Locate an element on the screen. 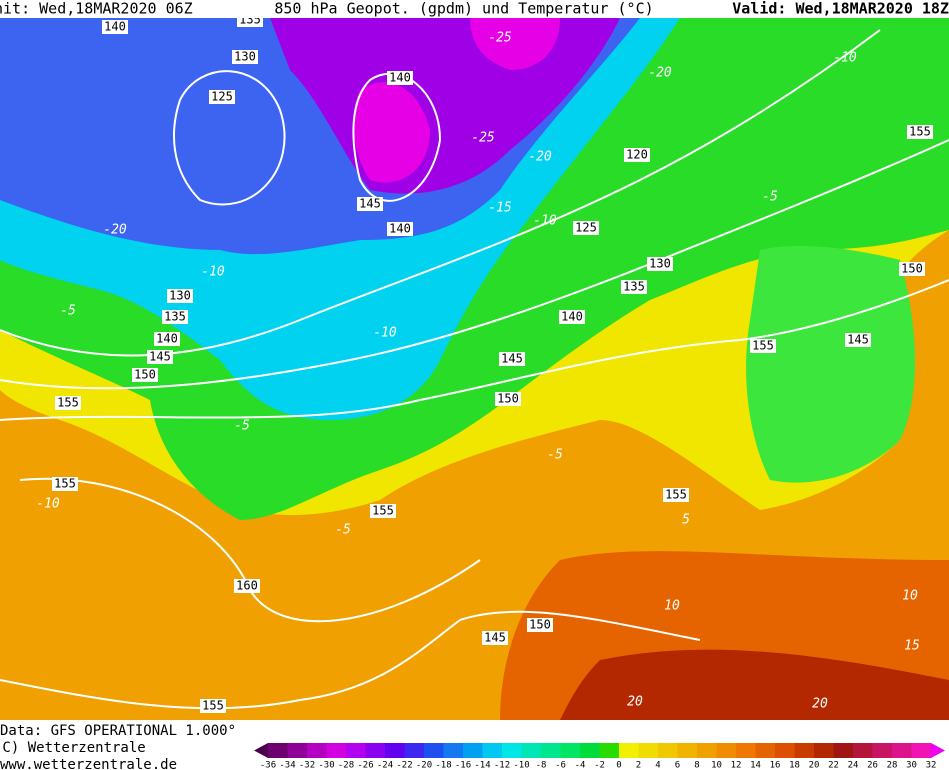 Image resolution: width=949 pixels, height=770 pixels. colorbar-label: 16 is located at coordinates (775, 765).